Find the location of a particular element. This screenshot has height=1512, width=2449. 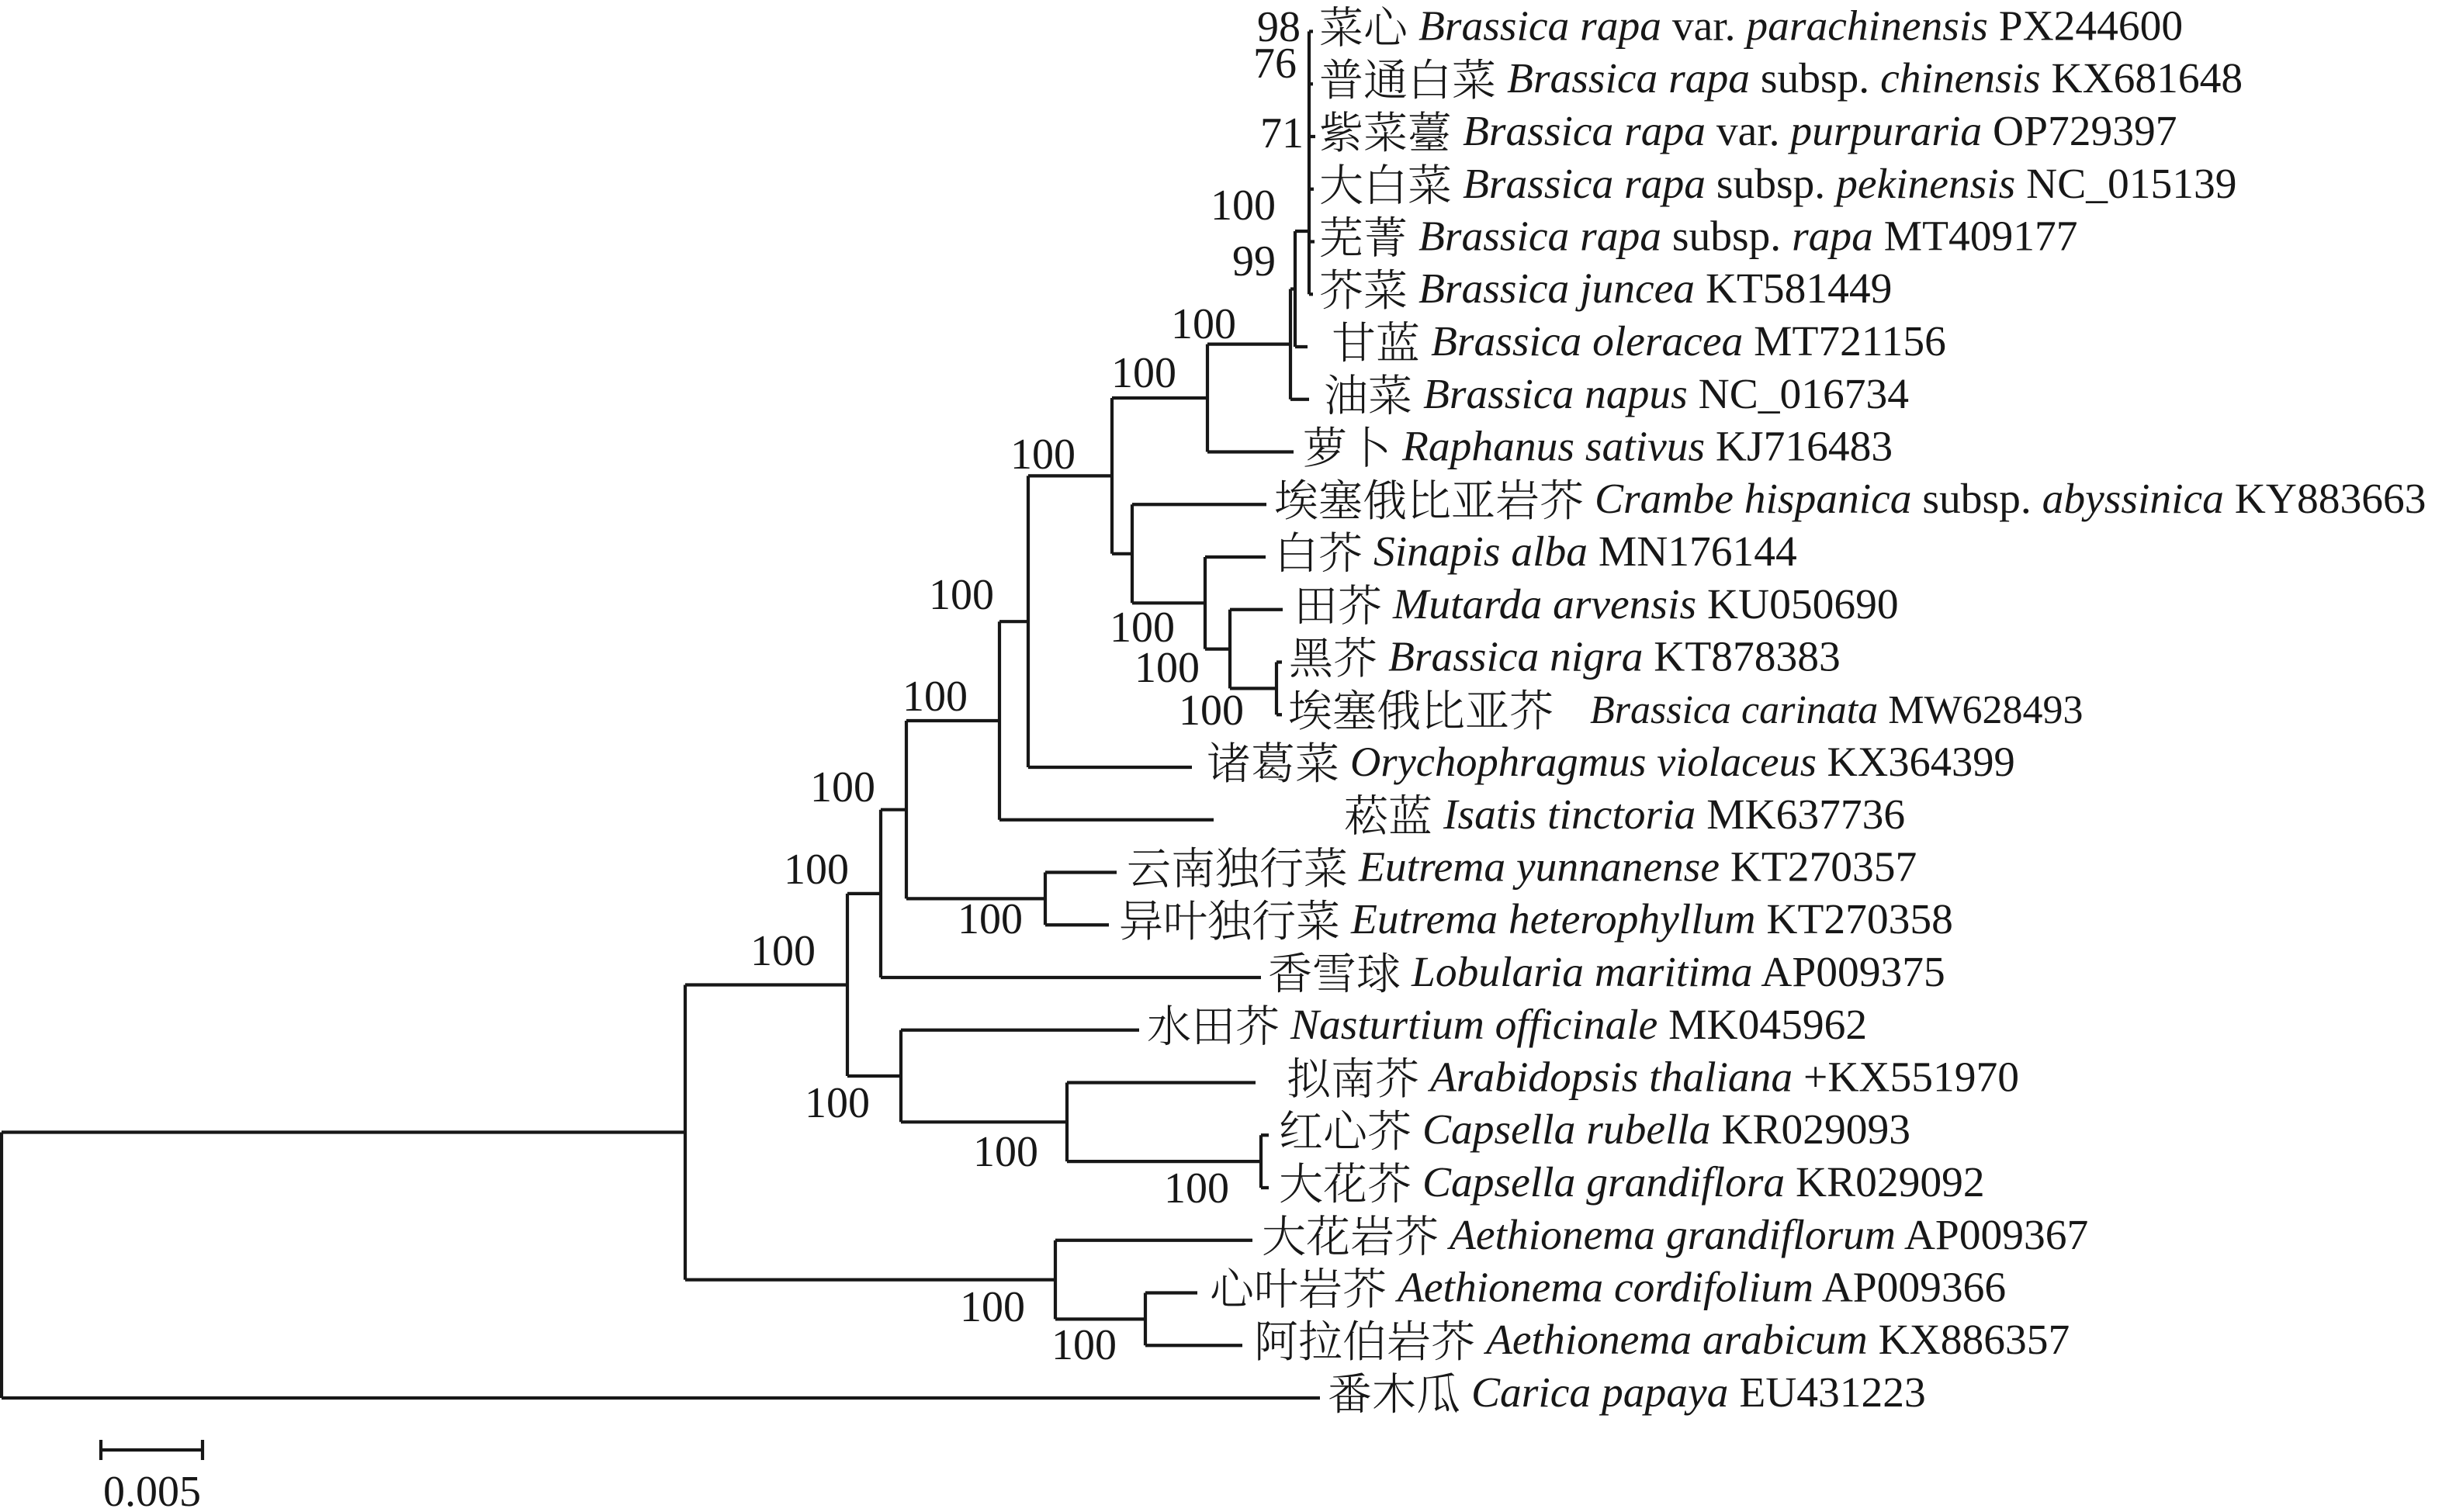

svg-text: 0.005 is located at coordinates (152, 1488).